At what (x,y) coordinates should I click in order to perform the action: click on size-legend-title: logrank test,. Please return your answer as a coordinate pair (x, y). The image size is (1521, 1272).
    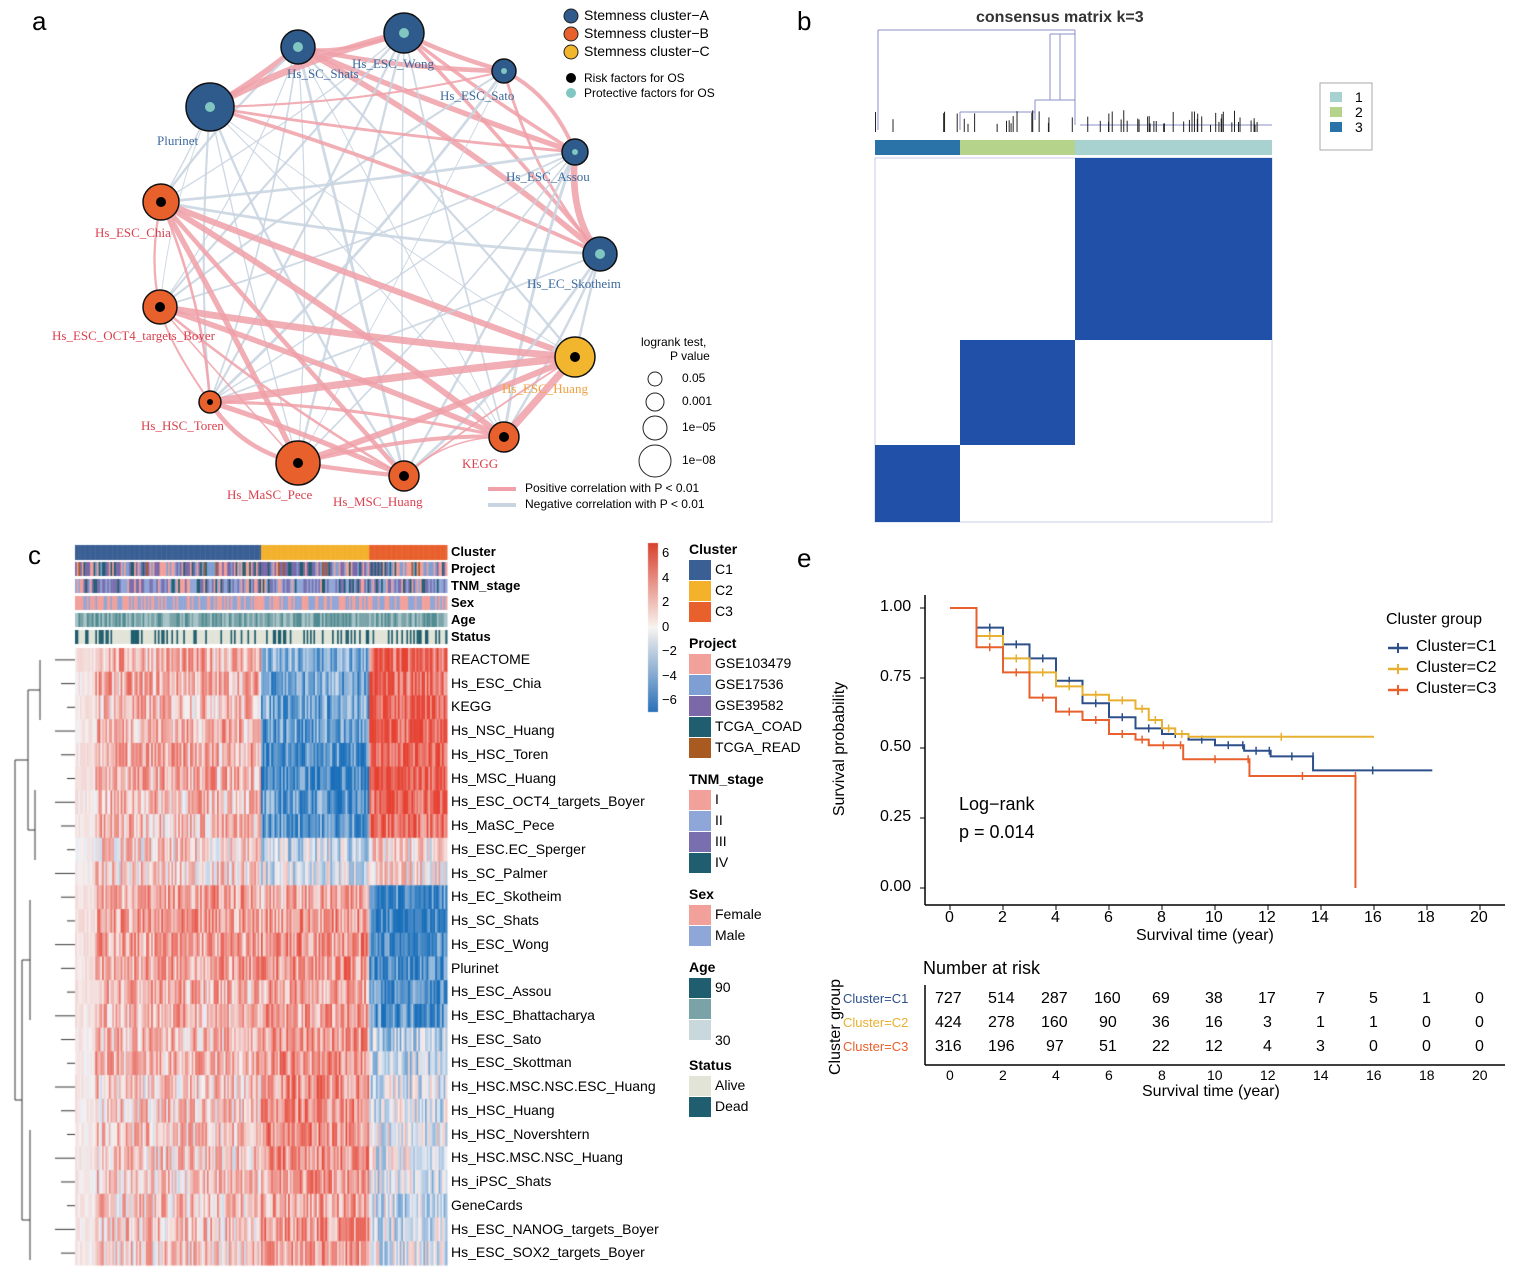
    Looking at the image, I should click on (674, 342).